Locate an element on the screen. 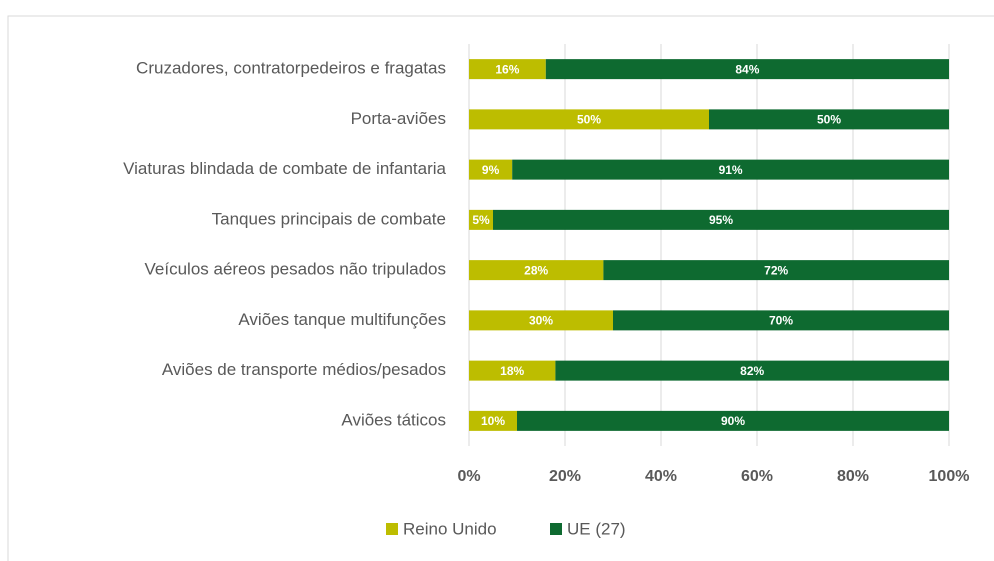 The image size is (994, 561). value-label: 82% is located at coordinates (752, 371).